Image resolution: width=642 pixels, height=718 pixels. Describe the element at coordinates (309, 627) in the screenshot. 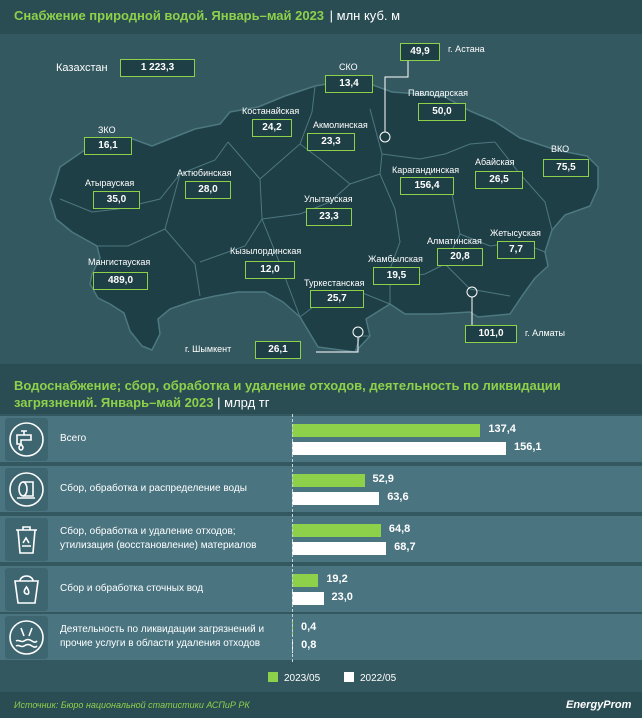

I see `data-label: 0,4` at that location.